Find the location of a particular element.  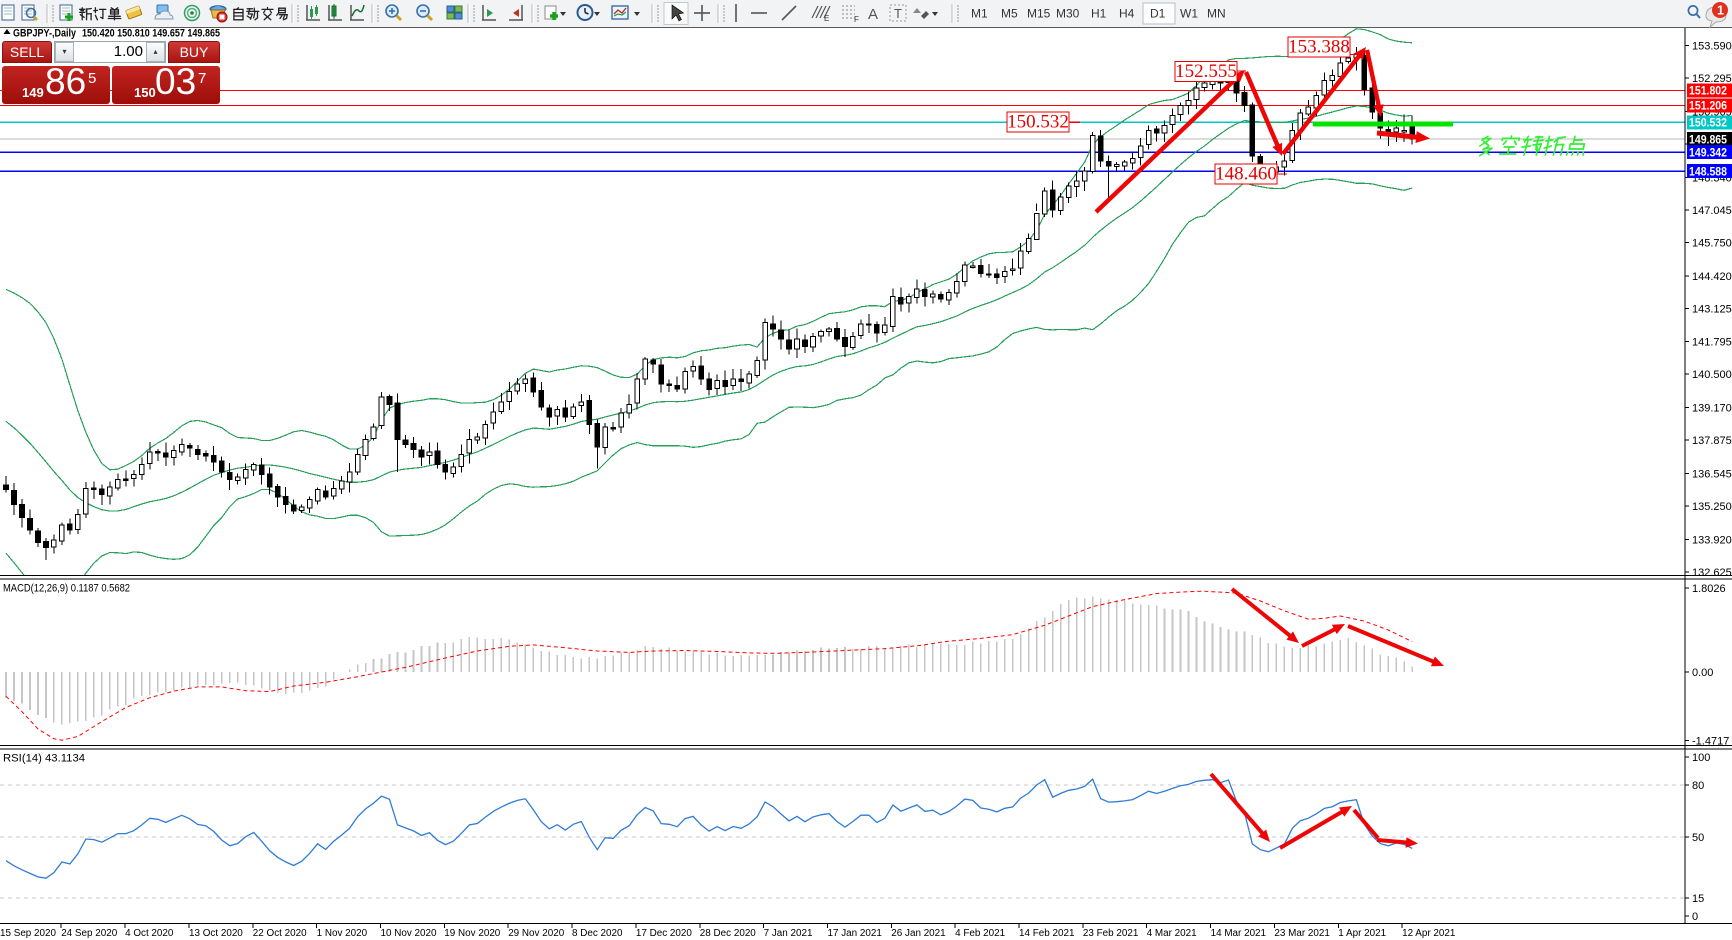

svg-text: W1 is located at coordinates (1189, 14).